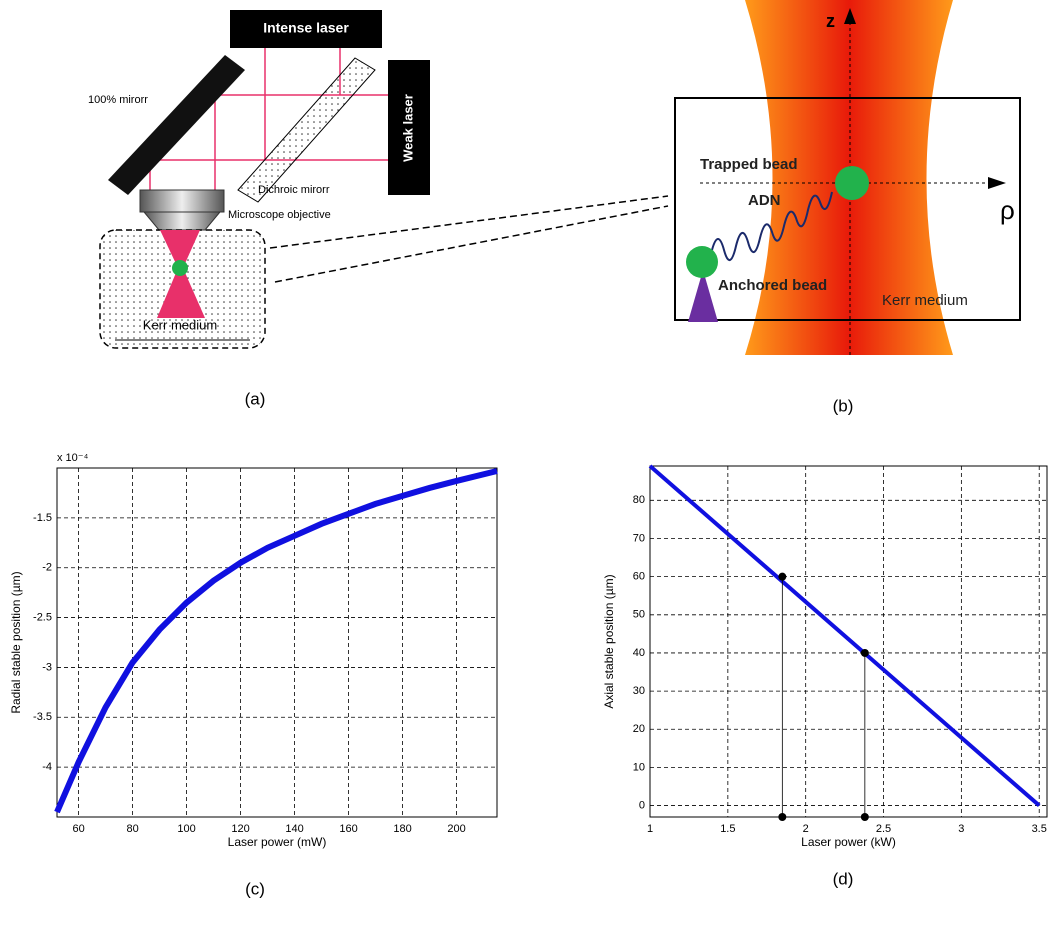  Describe the element at coordinates (118, 100) in the screenshot. I see `label: 100% mirorr` at that location.